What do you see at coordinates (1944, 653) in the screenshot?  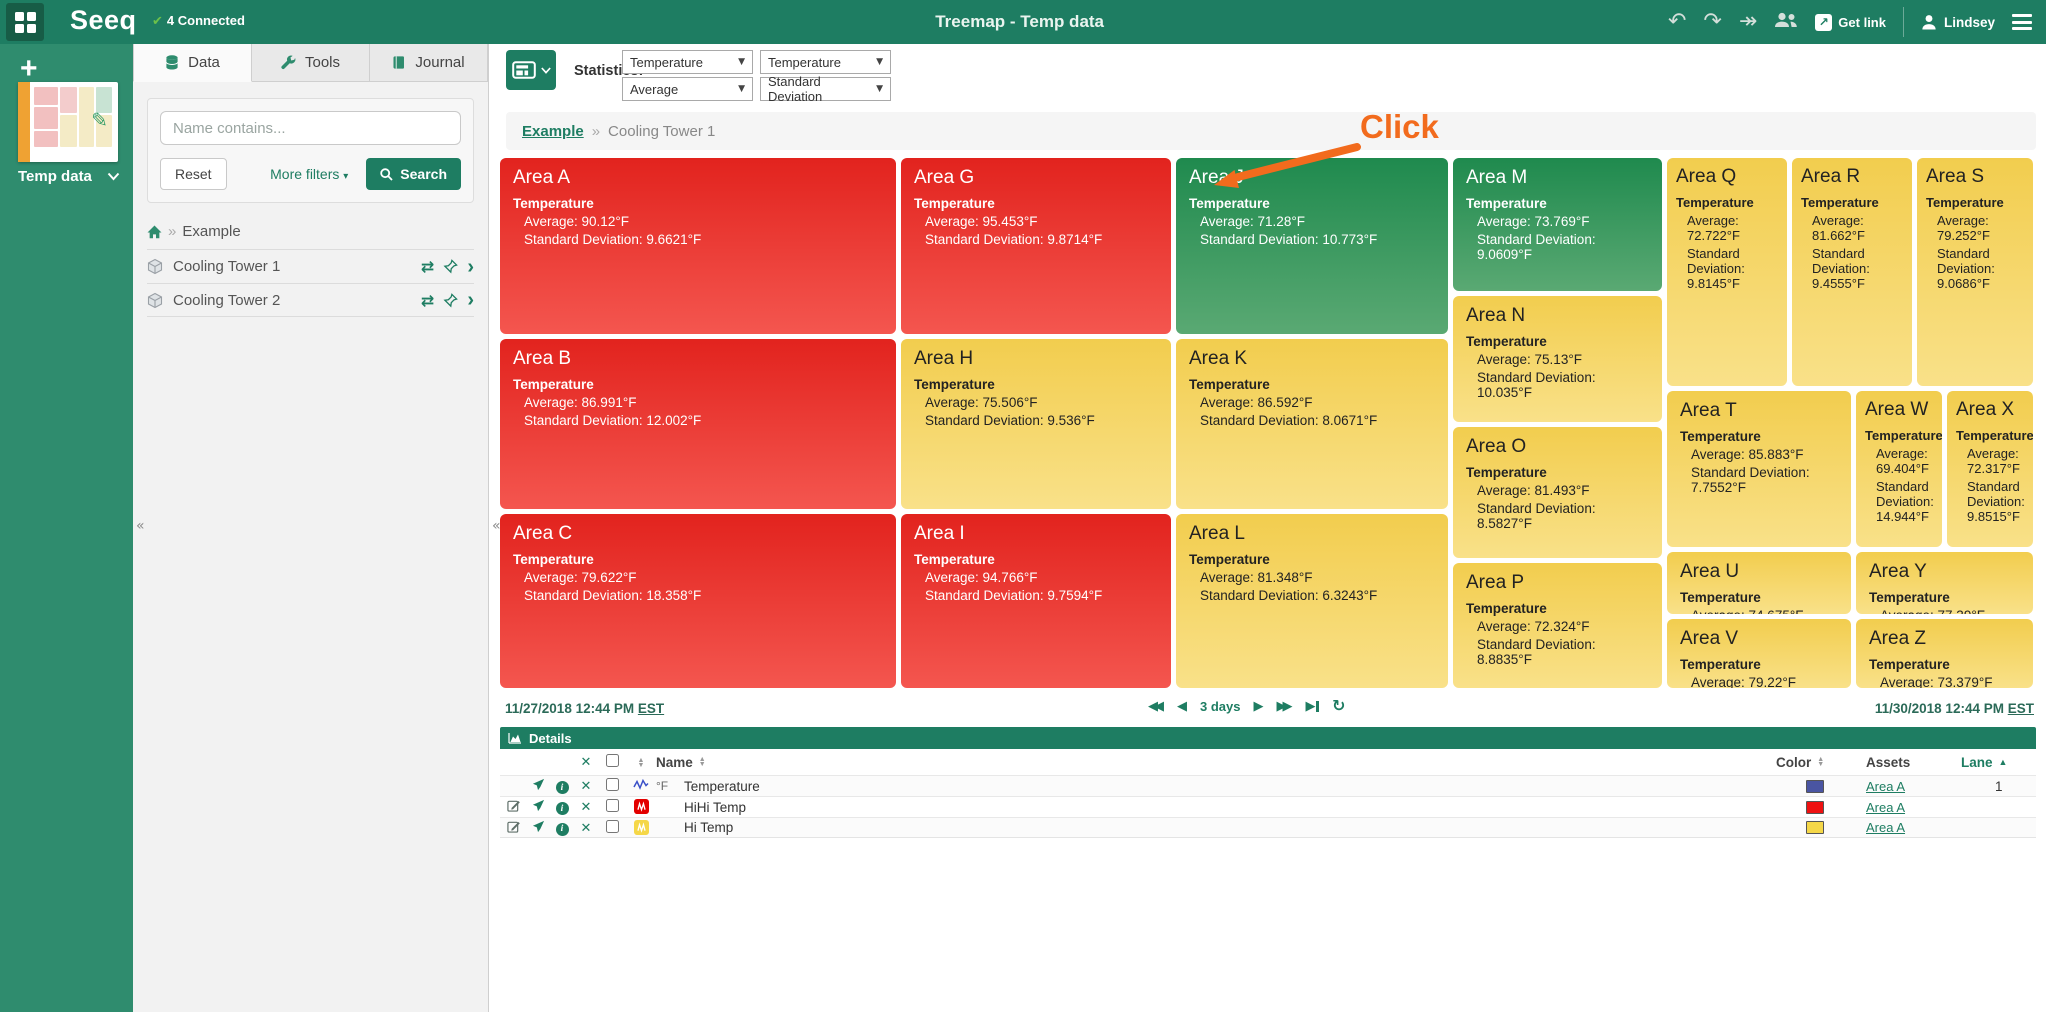 I see `treemap-tile-area-z: Area Z Temperature Average: 73.379°F` at bounding box center [1944, 653].